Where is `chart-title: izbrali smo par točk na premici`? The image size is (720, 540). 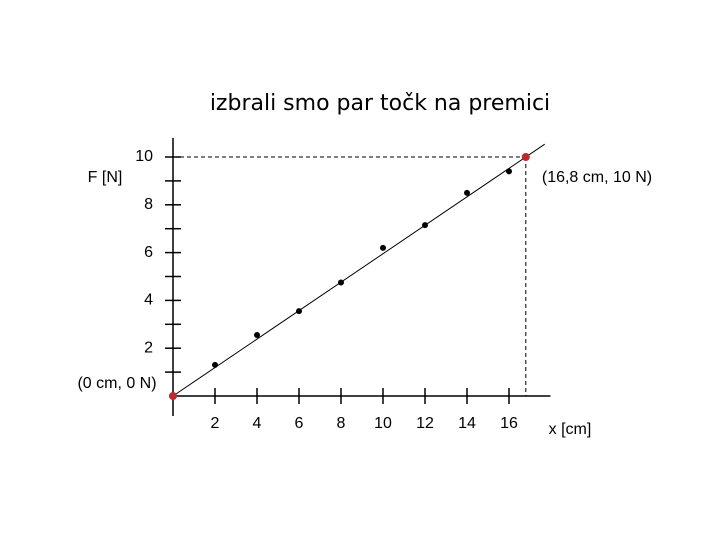 chart-title: izbrali smo par točk na premici is located at coordinates (380, 103).